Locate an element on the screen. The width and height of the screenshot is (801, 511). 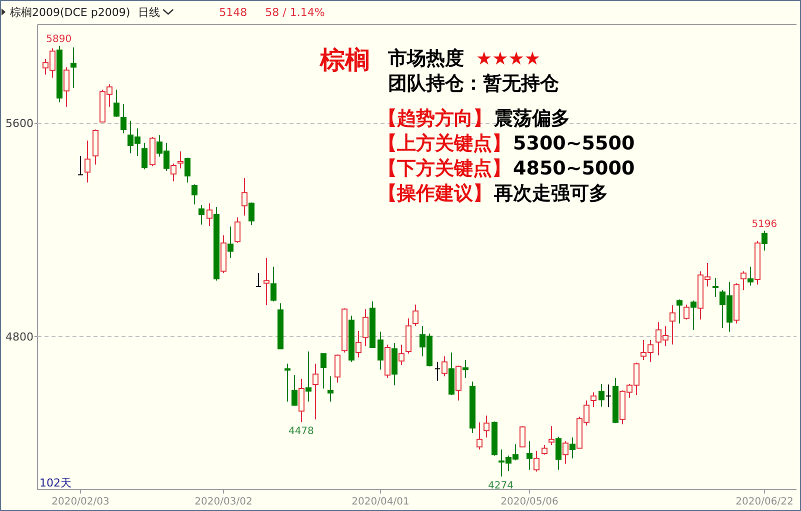
annotation: 【操作建议】 is located at coordinates (435, 193).